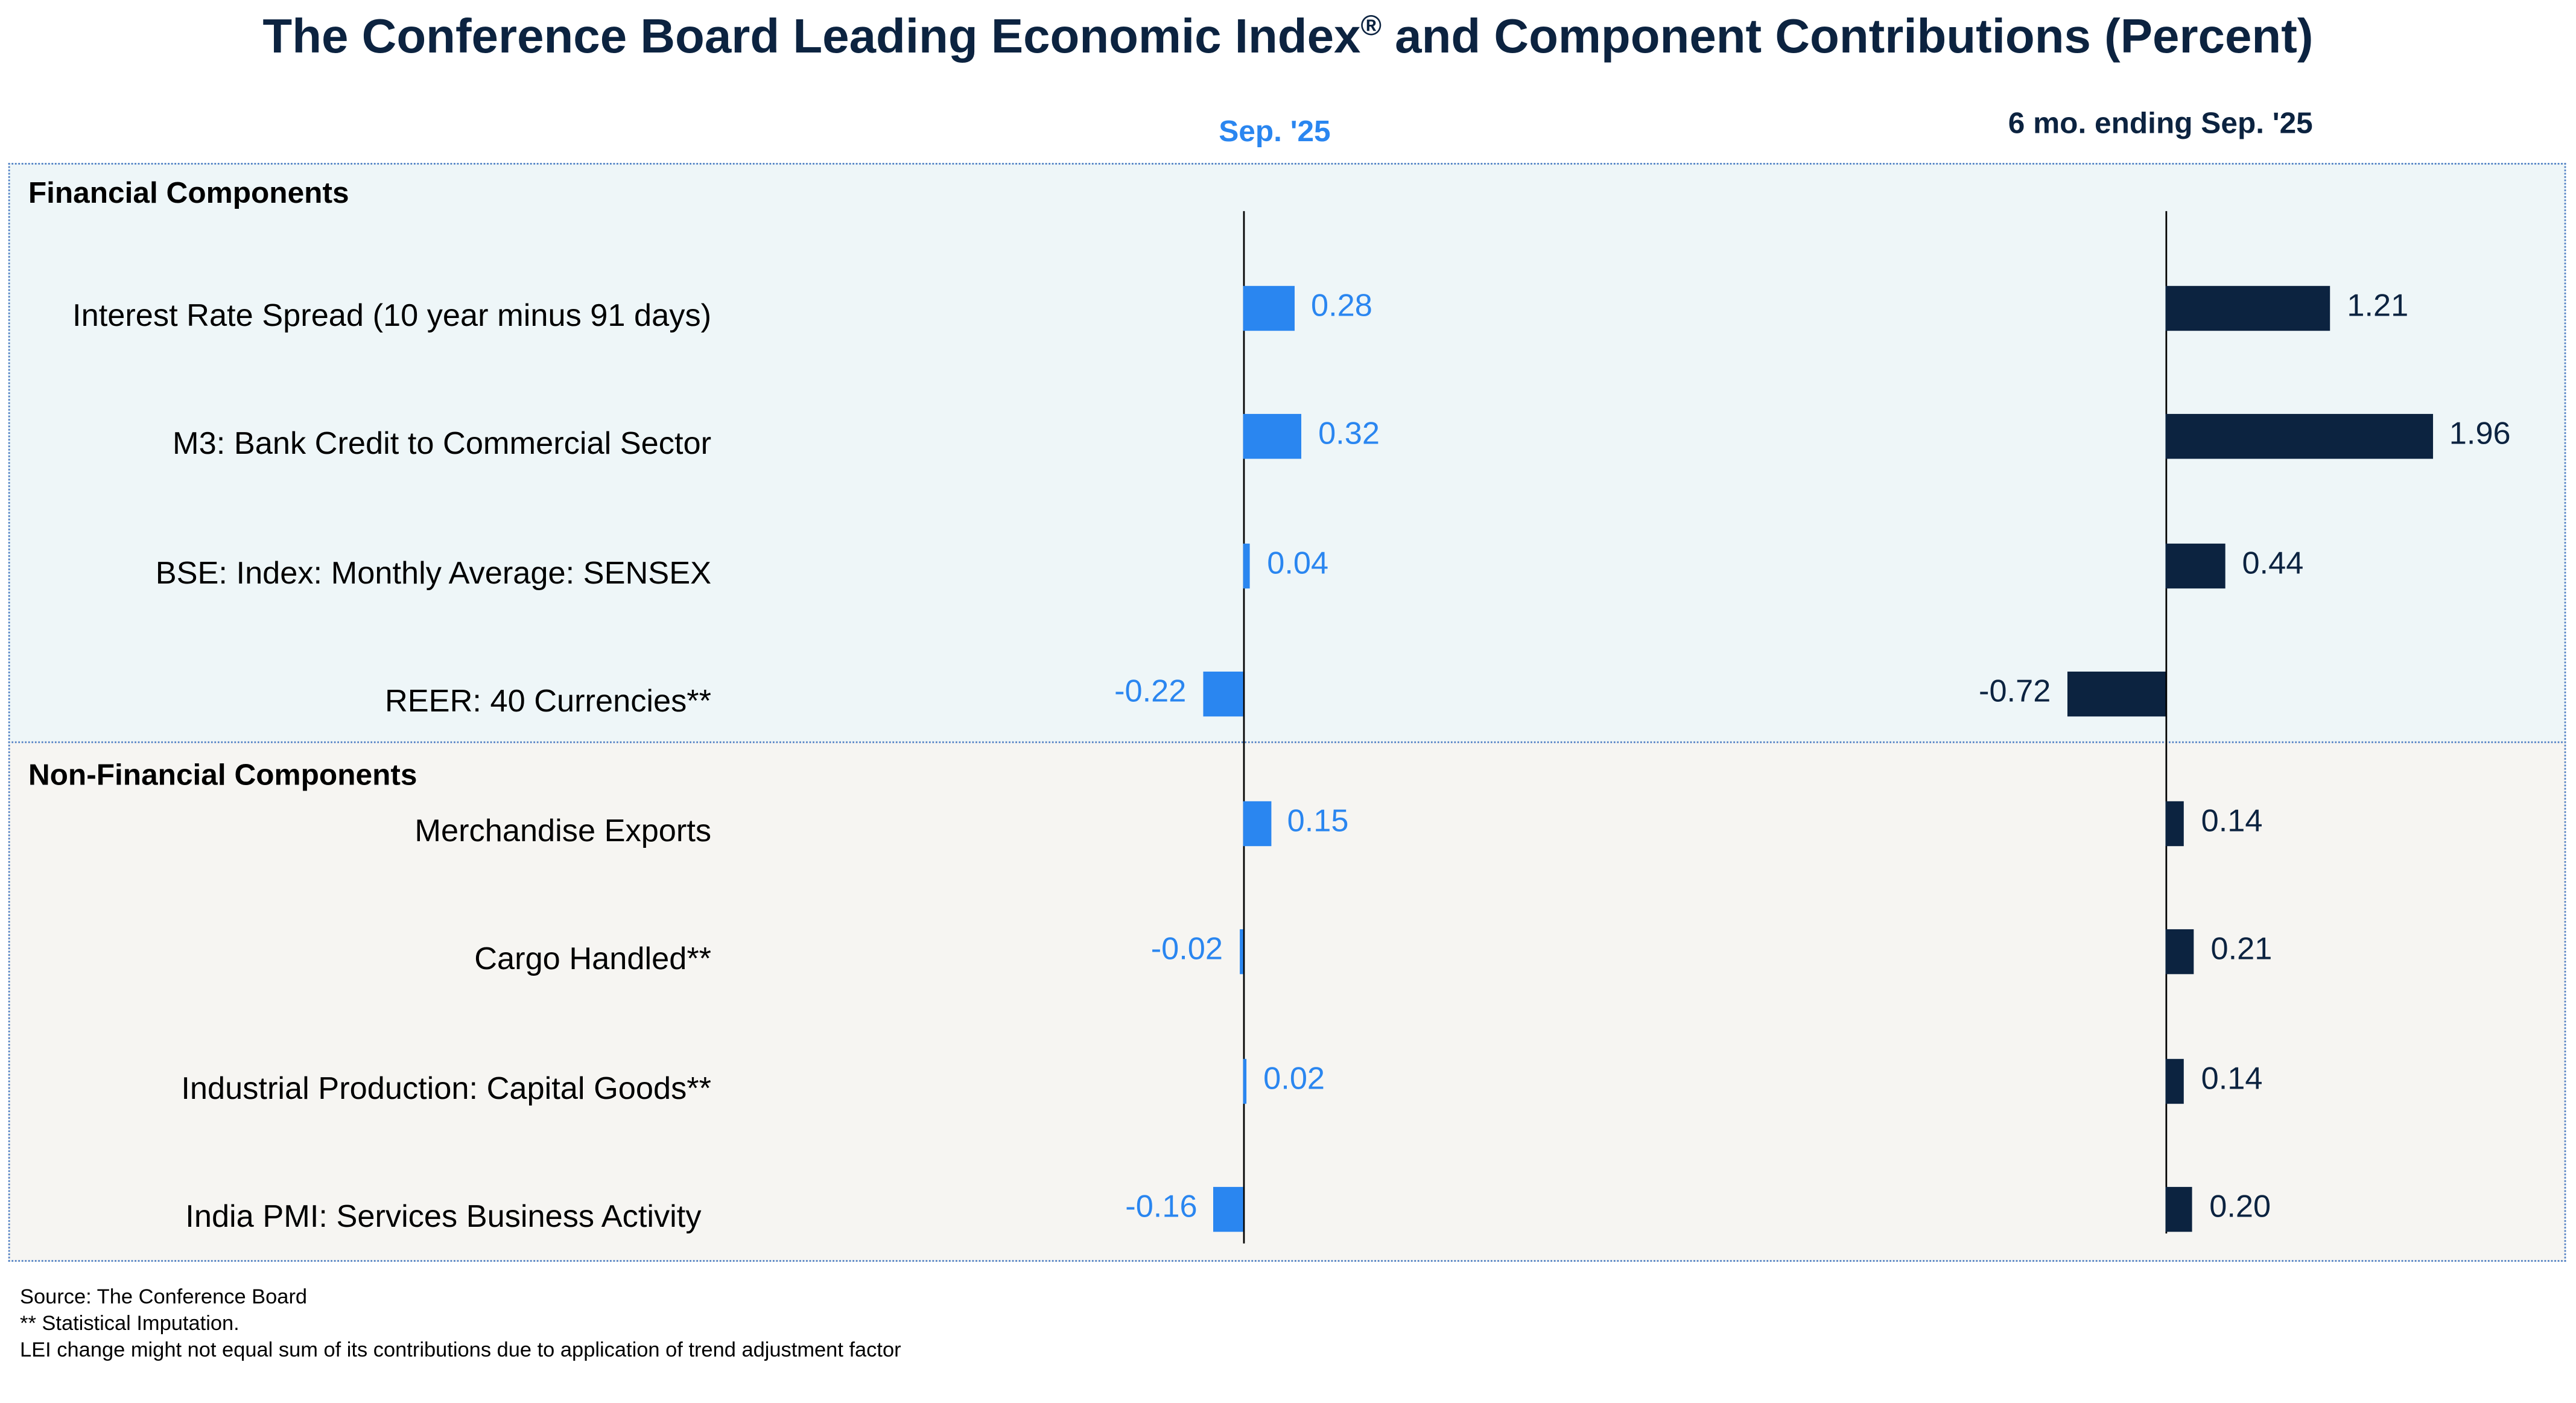 The width and height of the screenshot is (2576, 1403). What do you see at coordinates (2160, 123) in the screenshot?
I see `series-header-six-month: 6 mo. ending Sep. '25` at bounding box center [2160, 123].